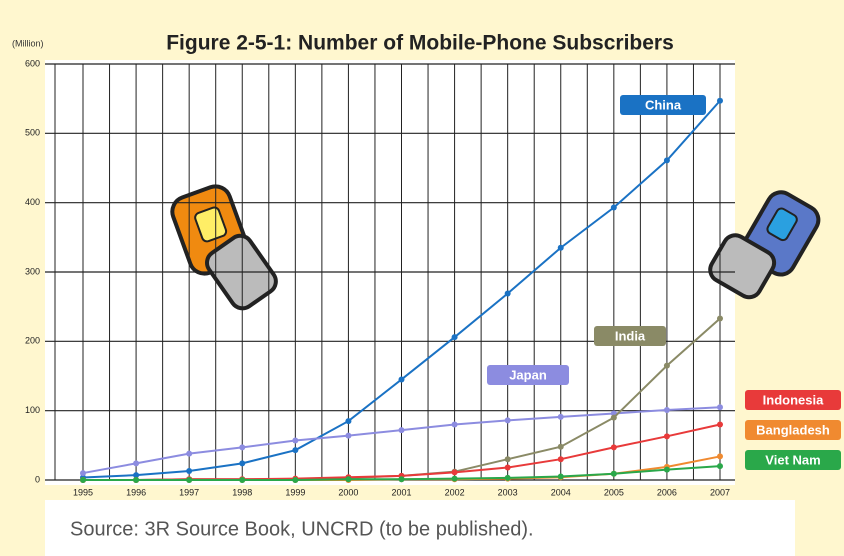 This screenshot has height=556, width=844. What do you see at coordinates (32, 202) in the screenshot?
I see `y-tick-label: 400` at bounding box center [32, 202].